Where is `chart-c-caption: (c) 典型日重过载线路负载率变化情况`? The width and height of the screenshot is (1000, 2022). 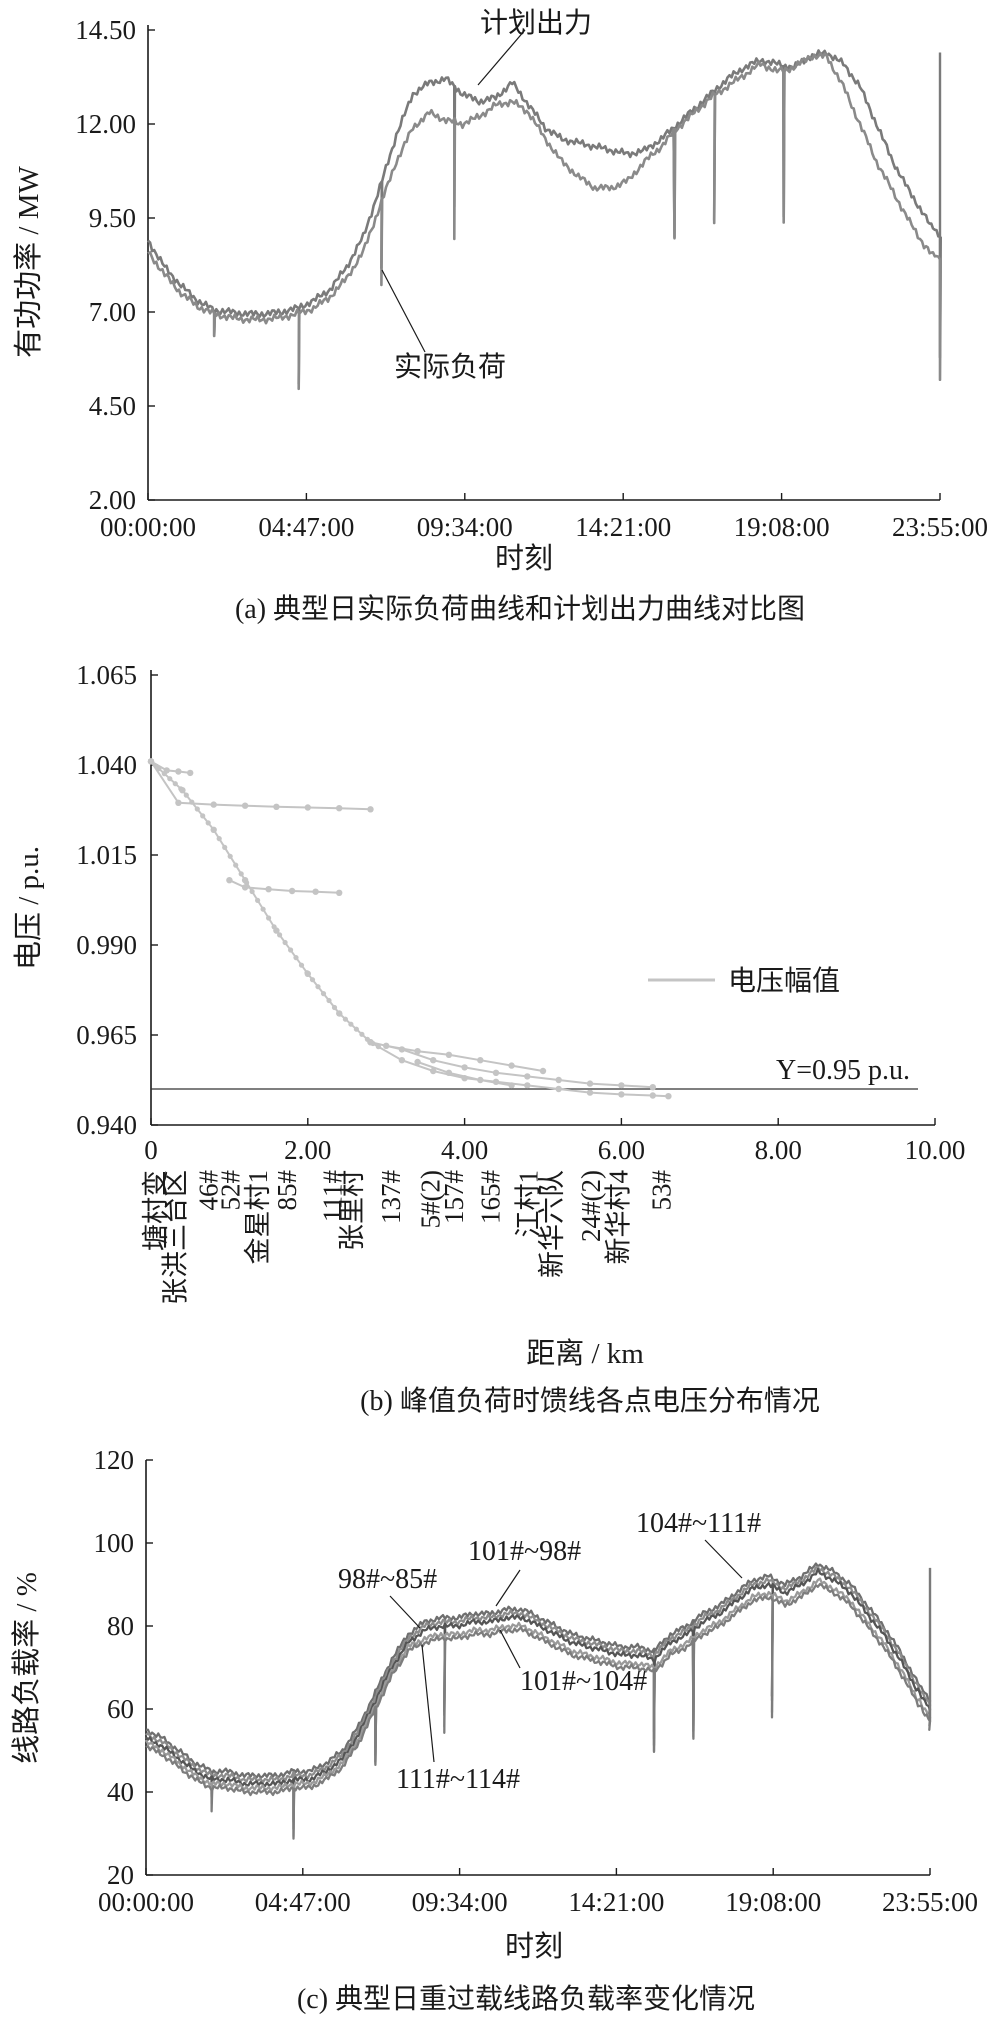
chart-c-caption: (c) 典型日重过载线路负载率变化情况 is located at coordinates (526, 1999).